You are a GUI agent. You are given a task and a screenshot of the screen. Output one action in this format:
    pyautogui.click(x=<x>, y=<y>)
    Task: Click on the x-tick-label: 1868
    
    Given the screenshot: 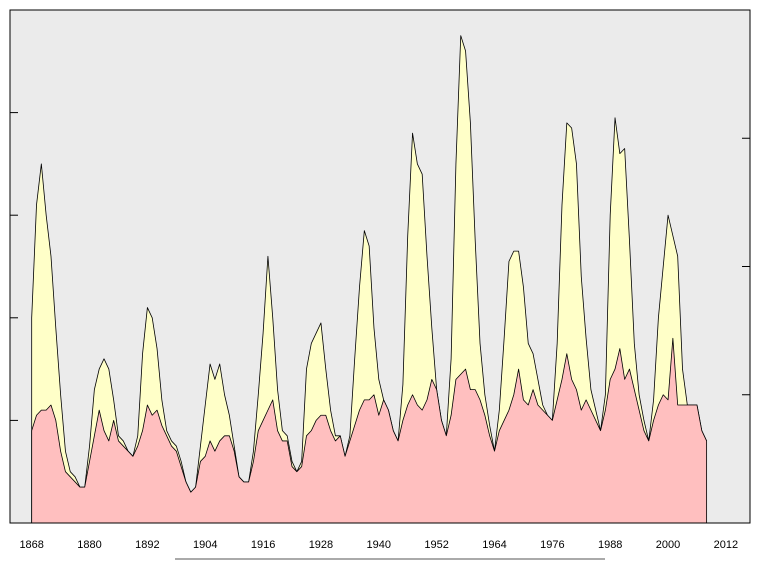 What is the action you would take?
    pyautogui.click(x=31, y=545)
    